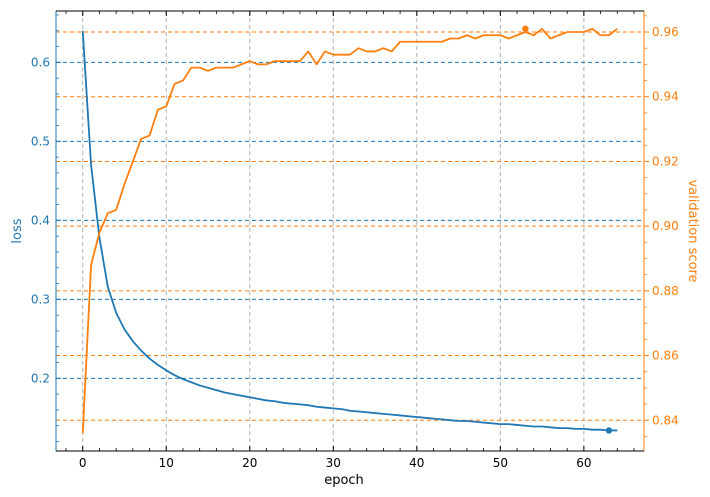  Describe the element at coordinates (40, 141) in the screenshot. I see `left-y-tick-label: 0.5` at that location.